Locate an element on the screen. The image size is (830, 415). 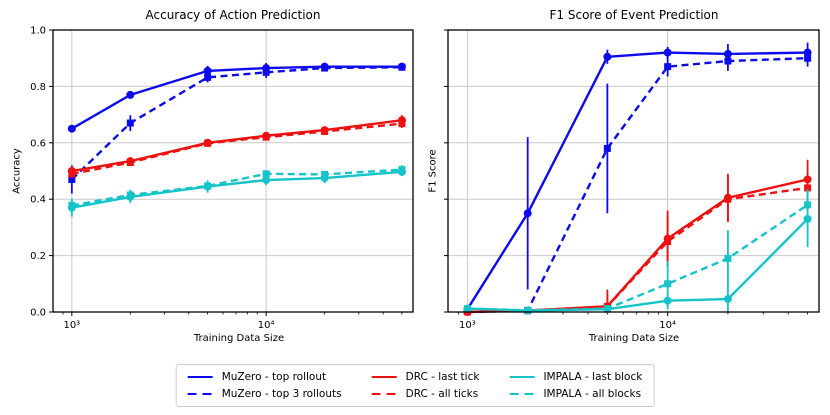
legend-label: MuZero - top 3 rollouts is located at coordinates (281, 393).